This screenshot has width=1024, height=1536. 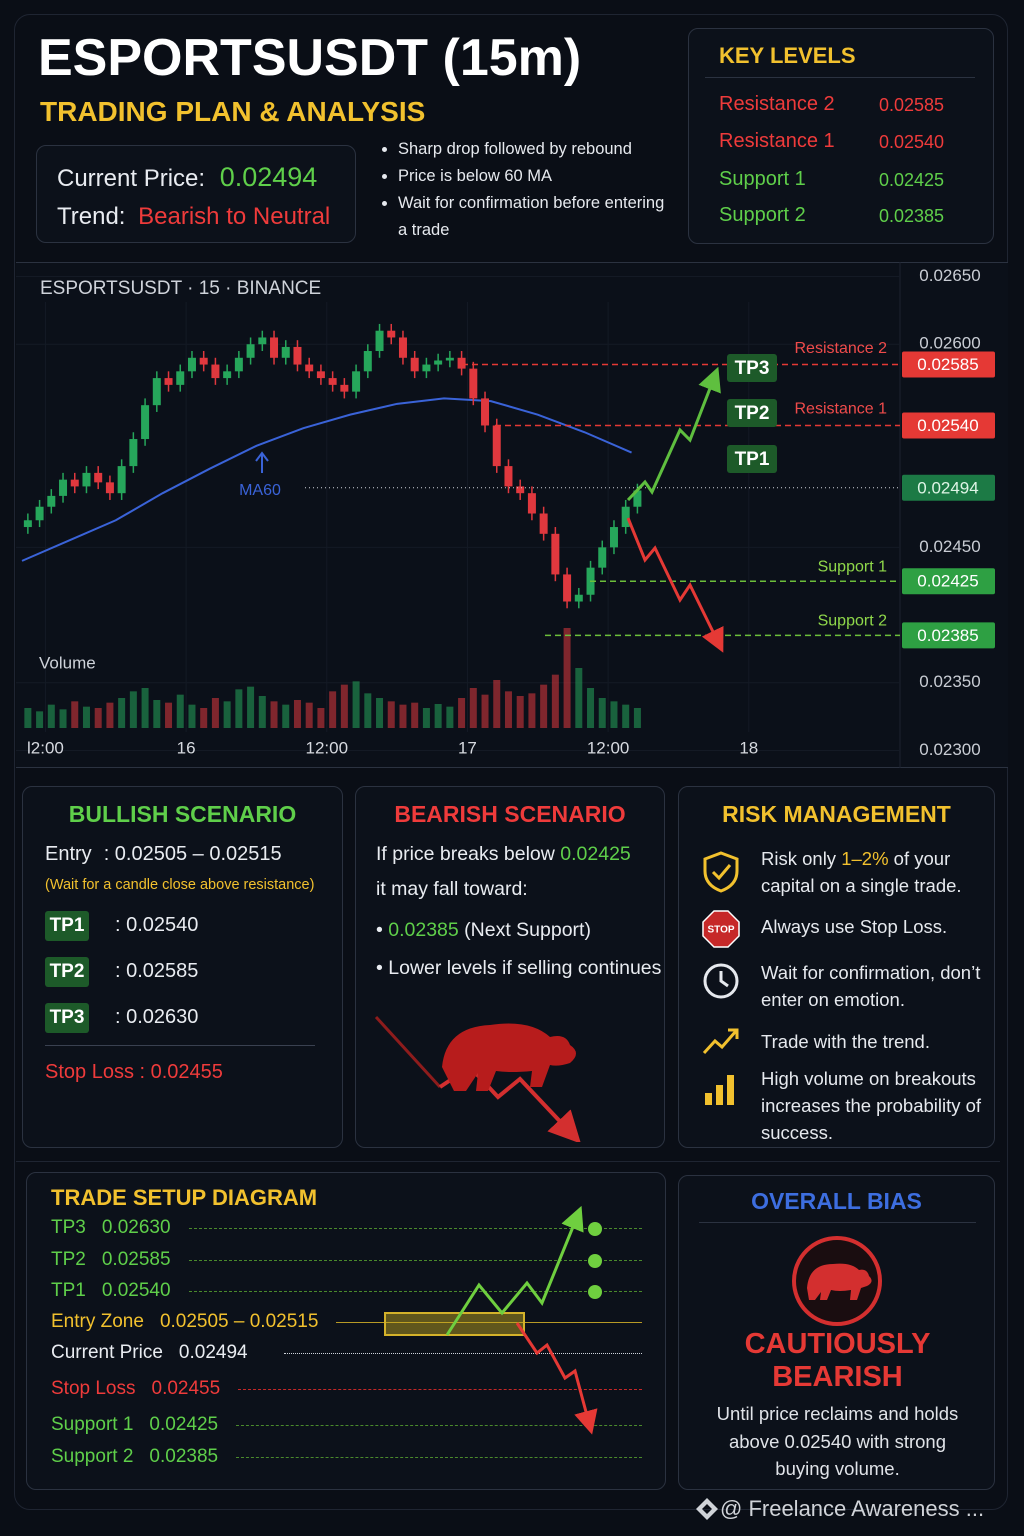 What do you see at coordinates (239, 1321) in the screenshot?
I see `row-value: 0.02505 – 0.02515` at bounding box center [239, 1321].